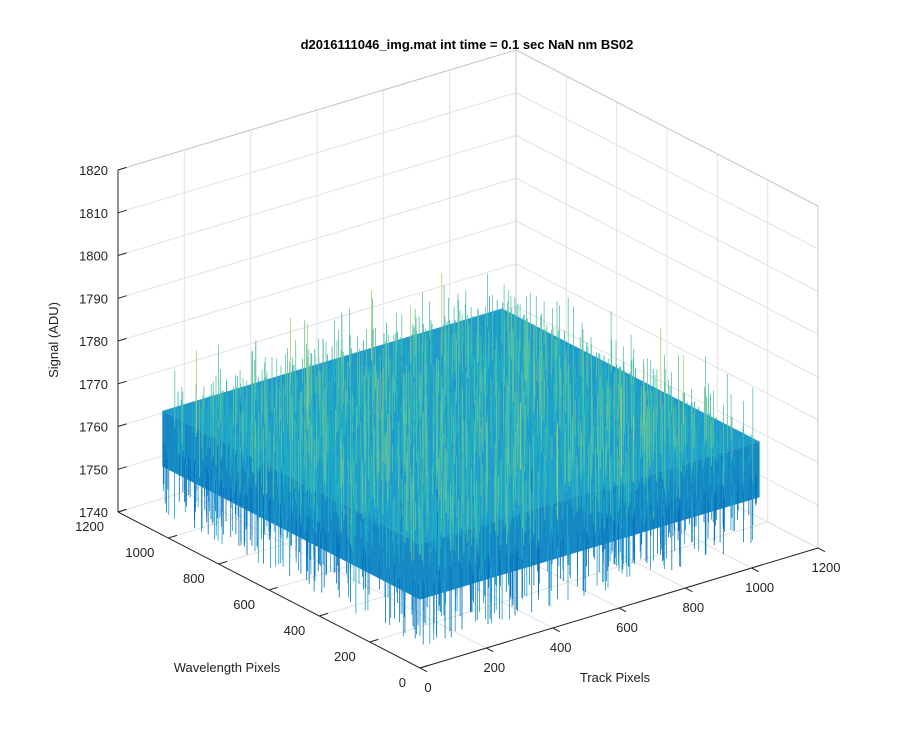 The image size is (900, 750). I want to click on y-tick-label: 1200, so click(89, 526).